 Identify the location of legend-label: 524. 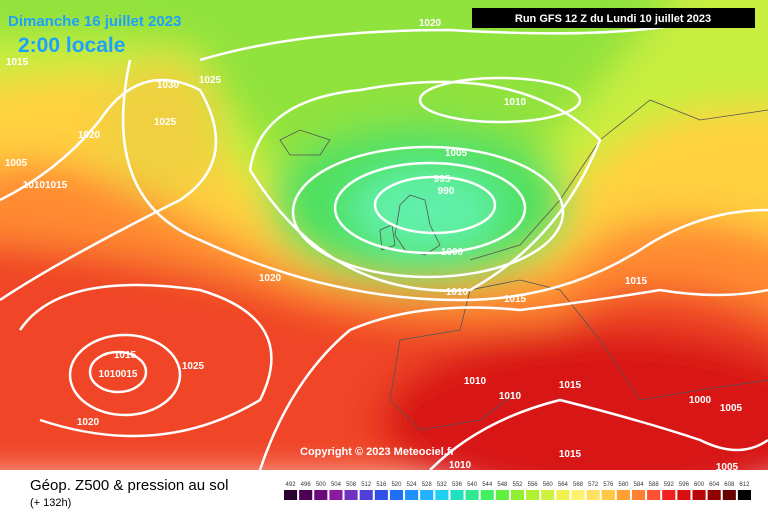
(412, 485).